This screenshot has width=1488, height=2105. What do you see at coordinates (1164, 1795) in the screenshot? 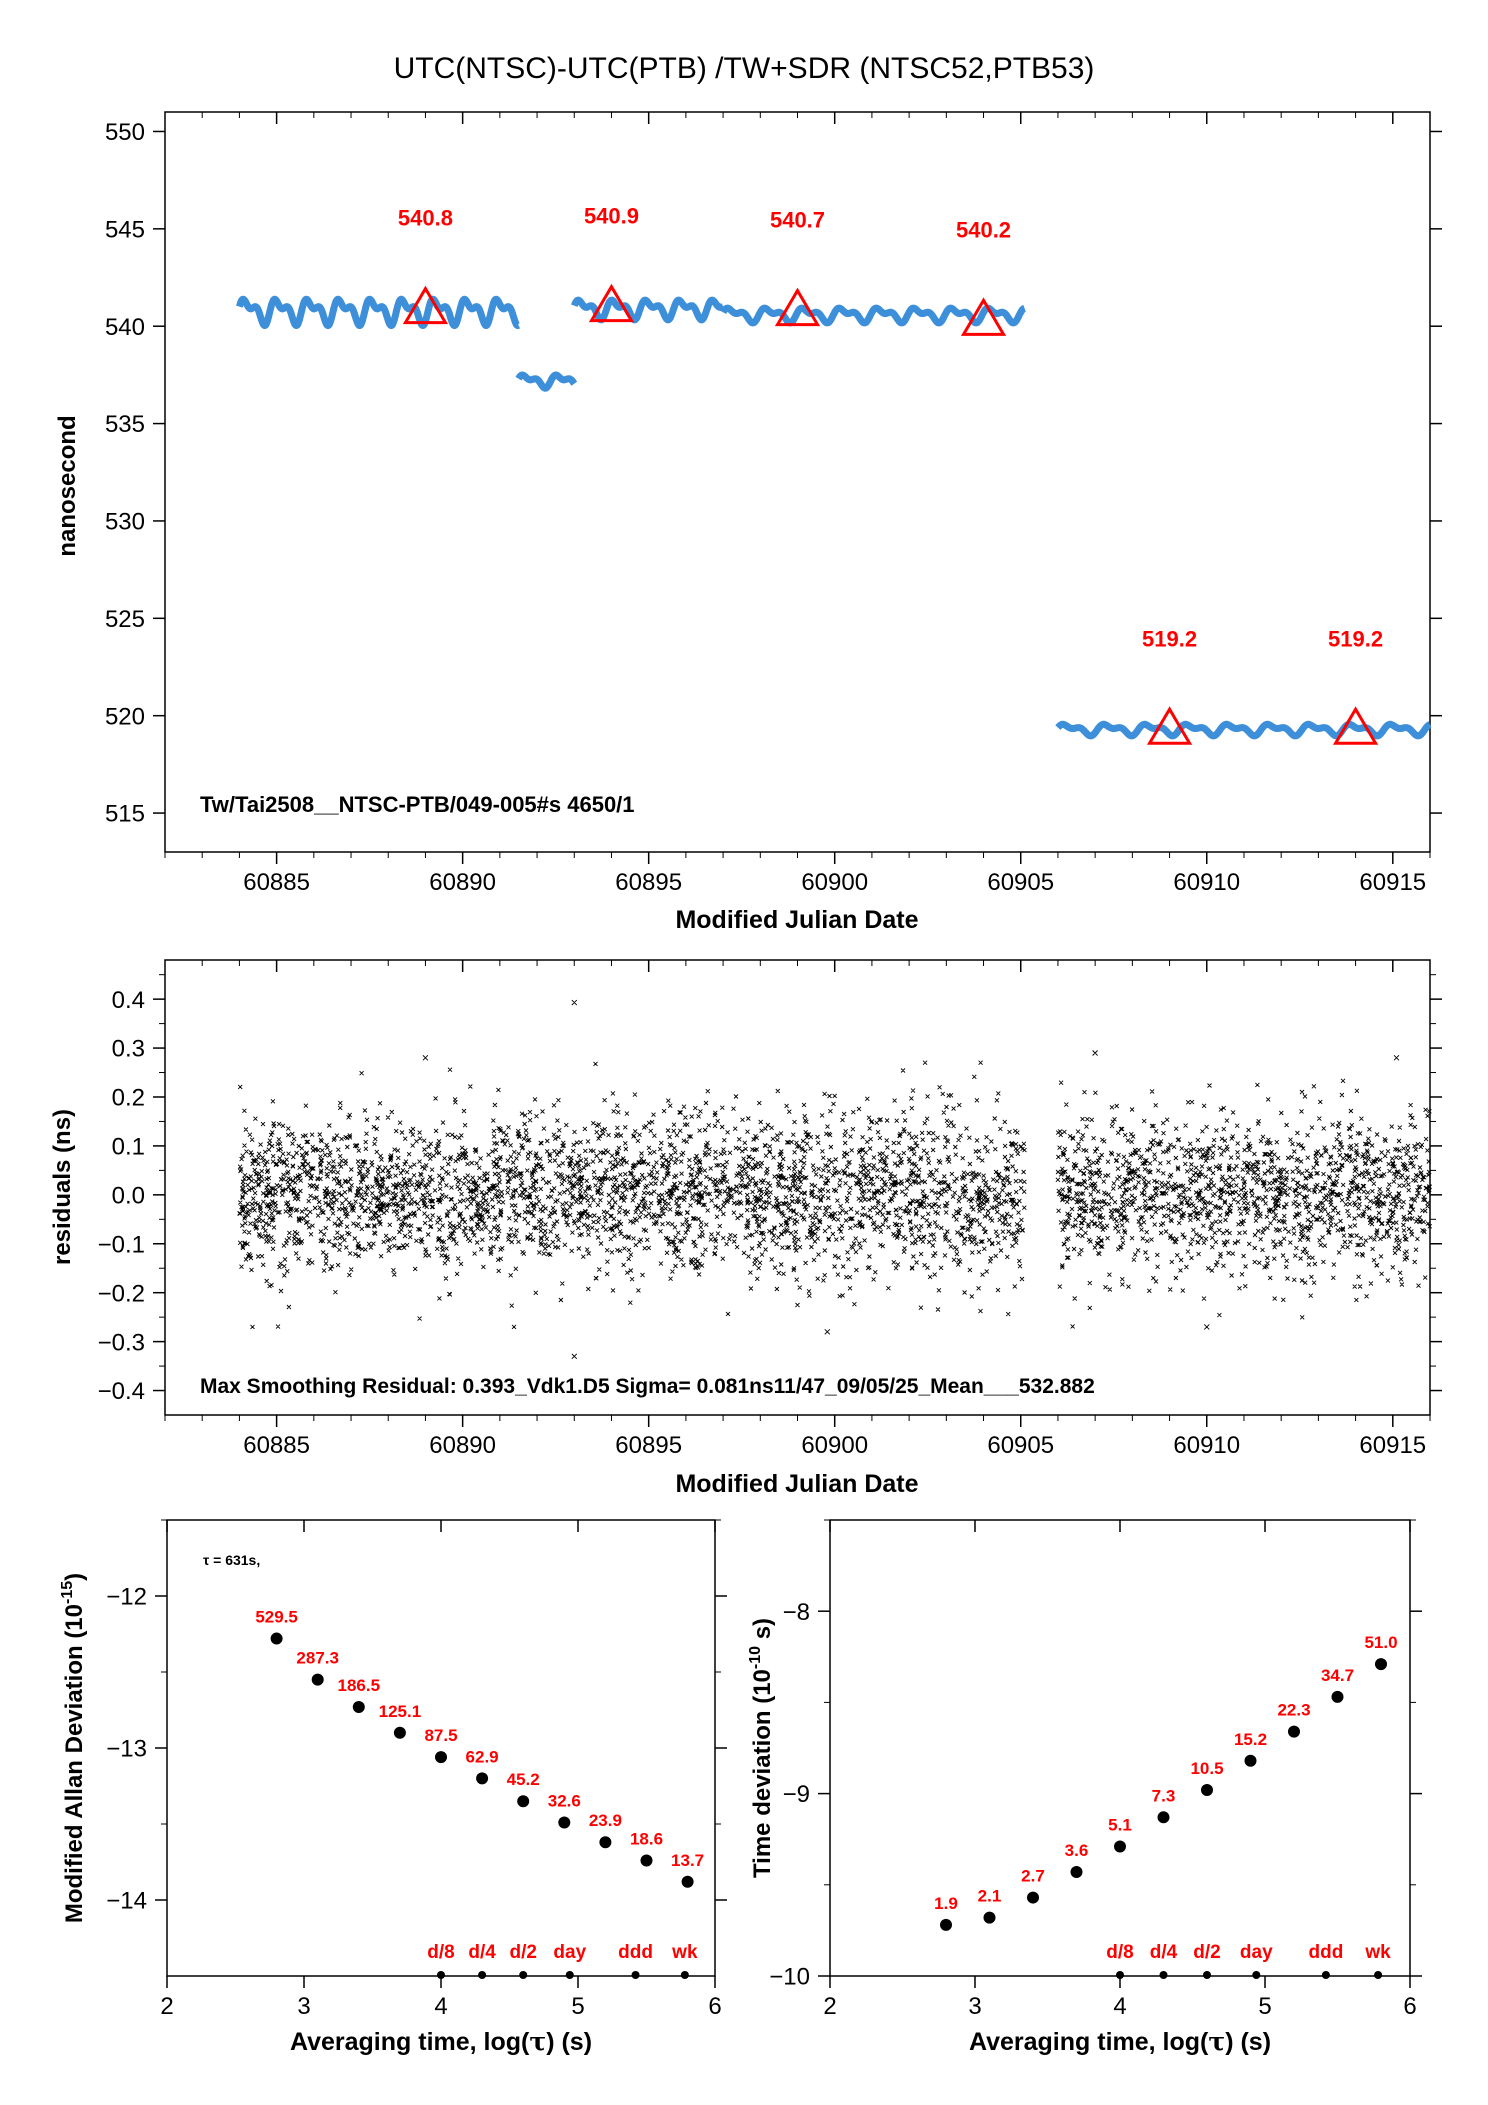
I see `deviation-value-label: 7.3` at bounding box center [1164, 1795].